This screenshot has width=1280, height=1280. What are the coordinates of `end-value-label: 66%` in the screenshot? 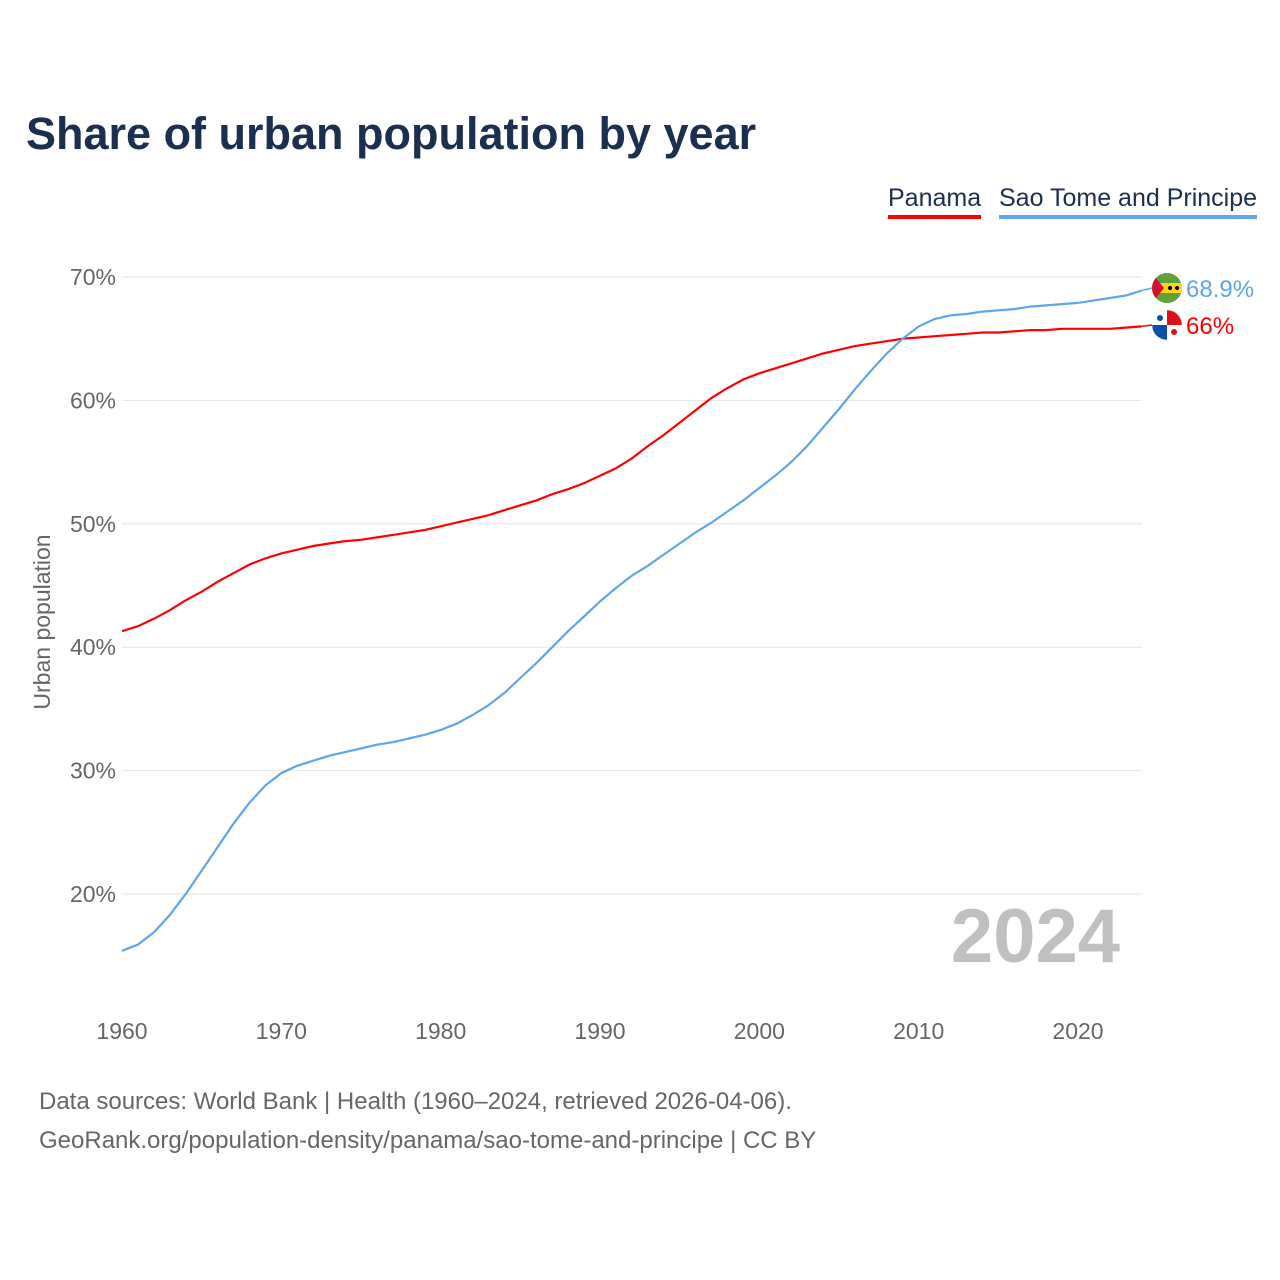 It's located at (1210, 326).